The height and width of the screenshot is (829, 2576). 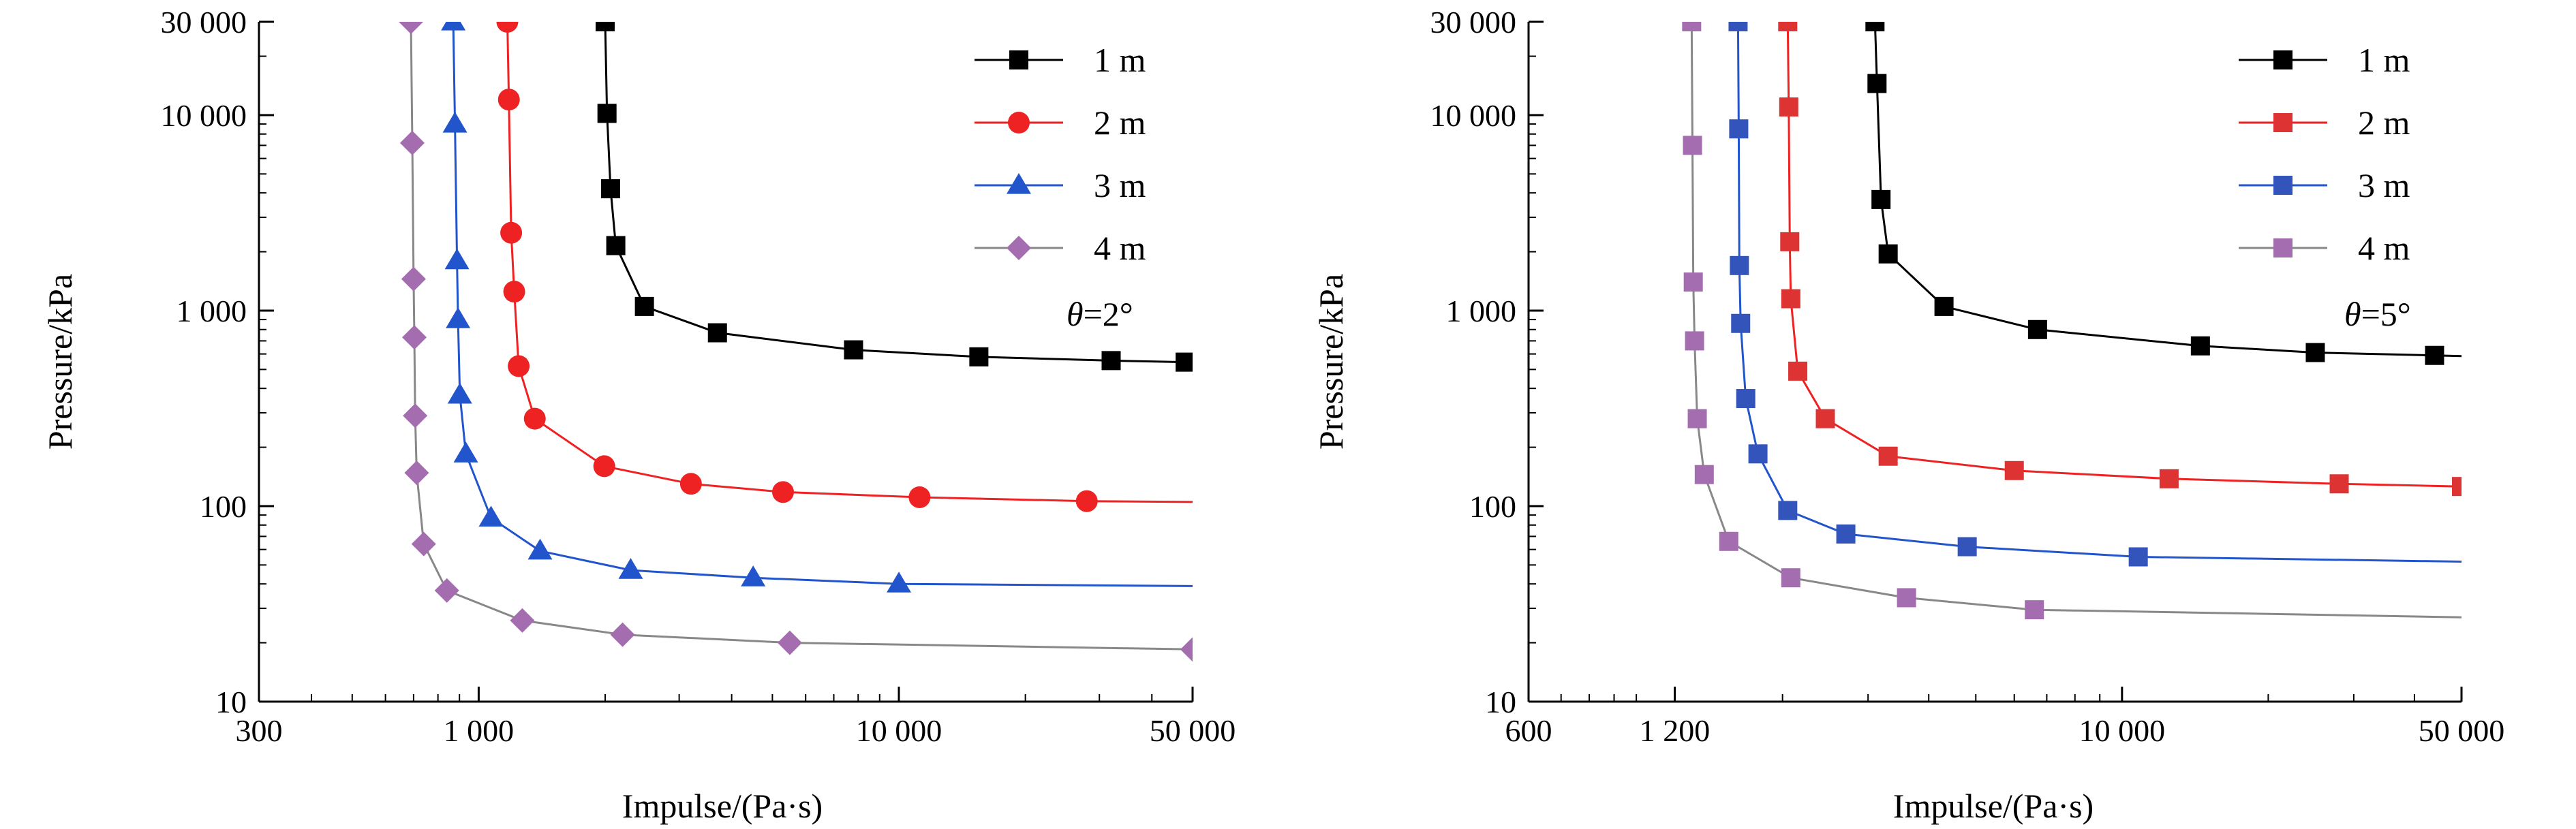 What do you see at coordinates (1060, 60) in the screenshot?
I see `legend-item-1: 1 m` at bounding box center [1060, 60].